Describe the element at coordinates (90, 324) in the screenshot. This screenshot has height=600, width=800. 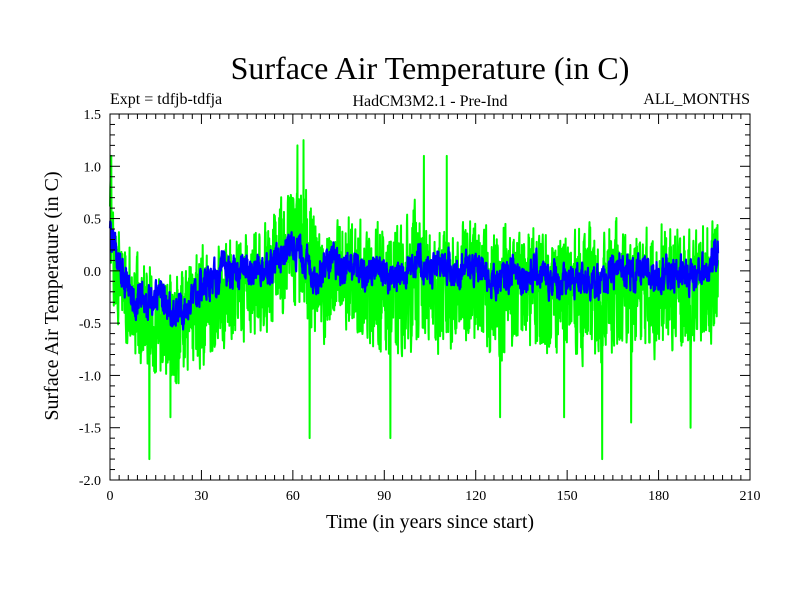
I see `y-tick-label: -0.5` at that location.